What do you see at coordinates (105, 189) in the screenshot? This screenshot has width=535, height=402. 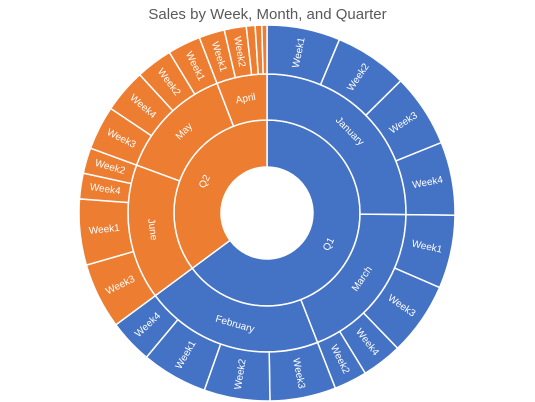 I see `label-q2-june-week4: Week4` at bounding box center [105, 189].